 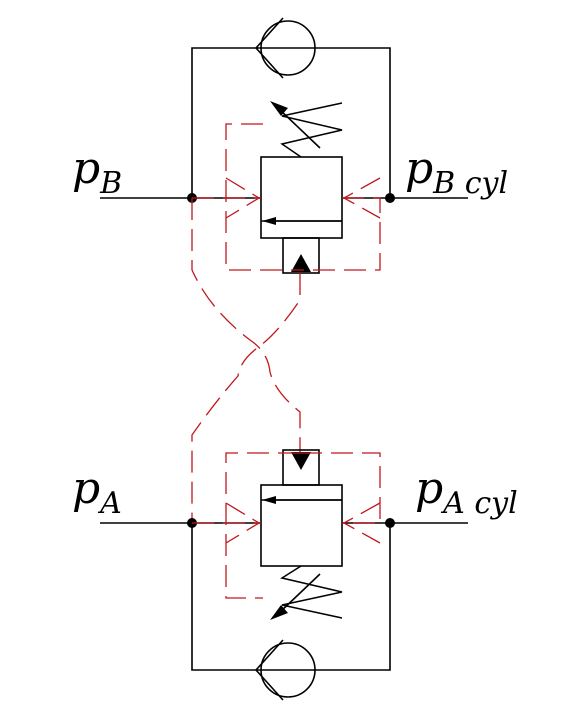 What do you see at coordinates (479, 503) in the screenshot?
I see `label-pAcyl-sub: A cyl` at bounding box center [479, 503].